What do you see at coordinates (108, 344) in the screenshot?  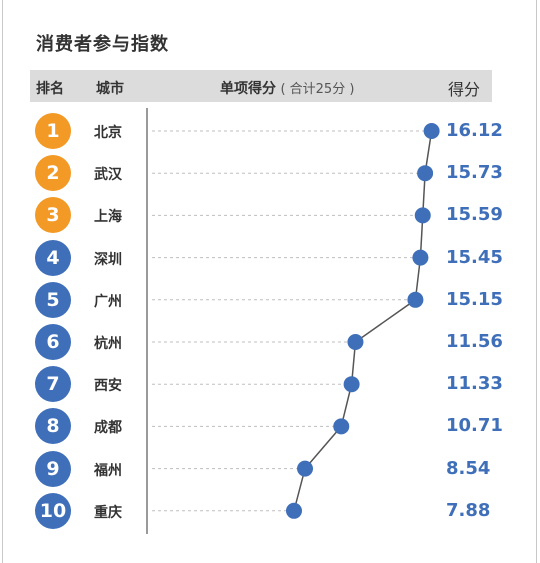 I see `city-label: 杭州` at bounding box center [108, 344].